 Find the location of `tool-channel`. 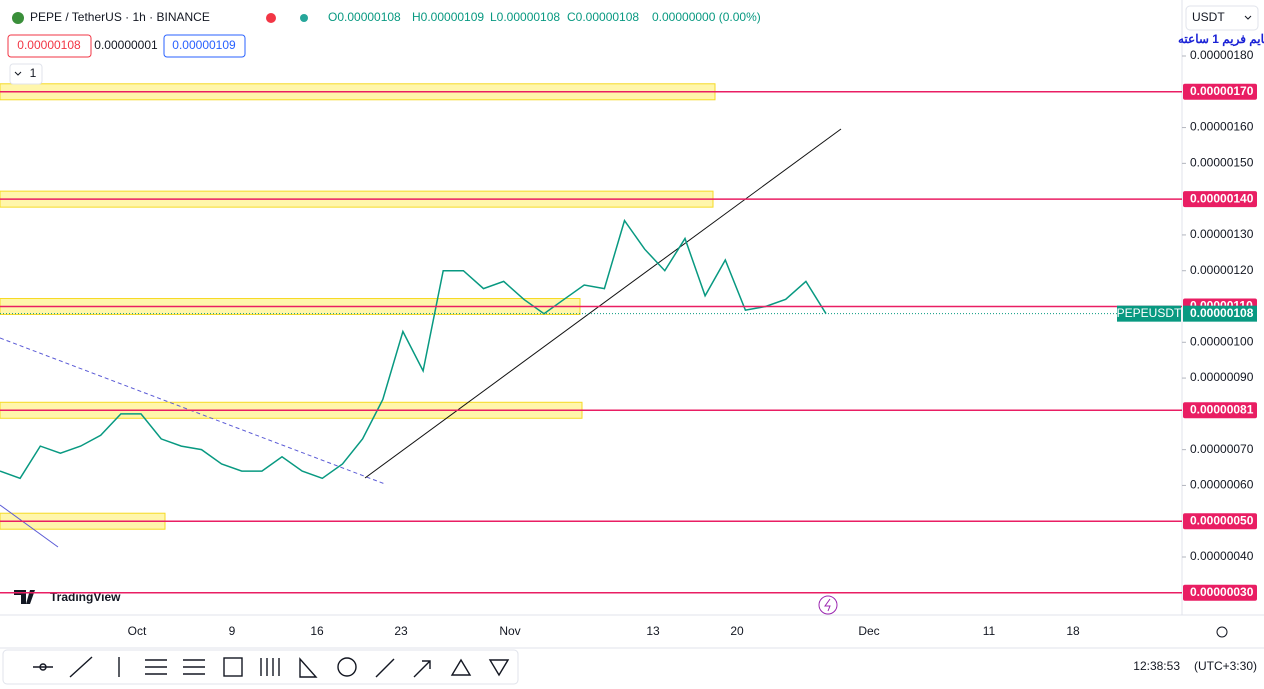

tool-channel is located at coordinates (194, 667).